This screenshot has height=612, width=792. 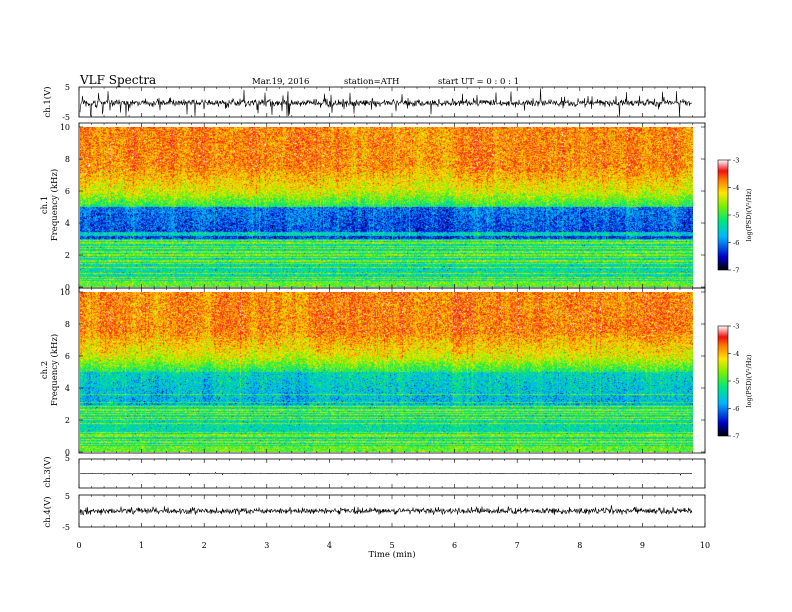 I want to click on ch1-colorbar-ticks: -3 -4 -5 -6 -7, so click(x=733, y=216).